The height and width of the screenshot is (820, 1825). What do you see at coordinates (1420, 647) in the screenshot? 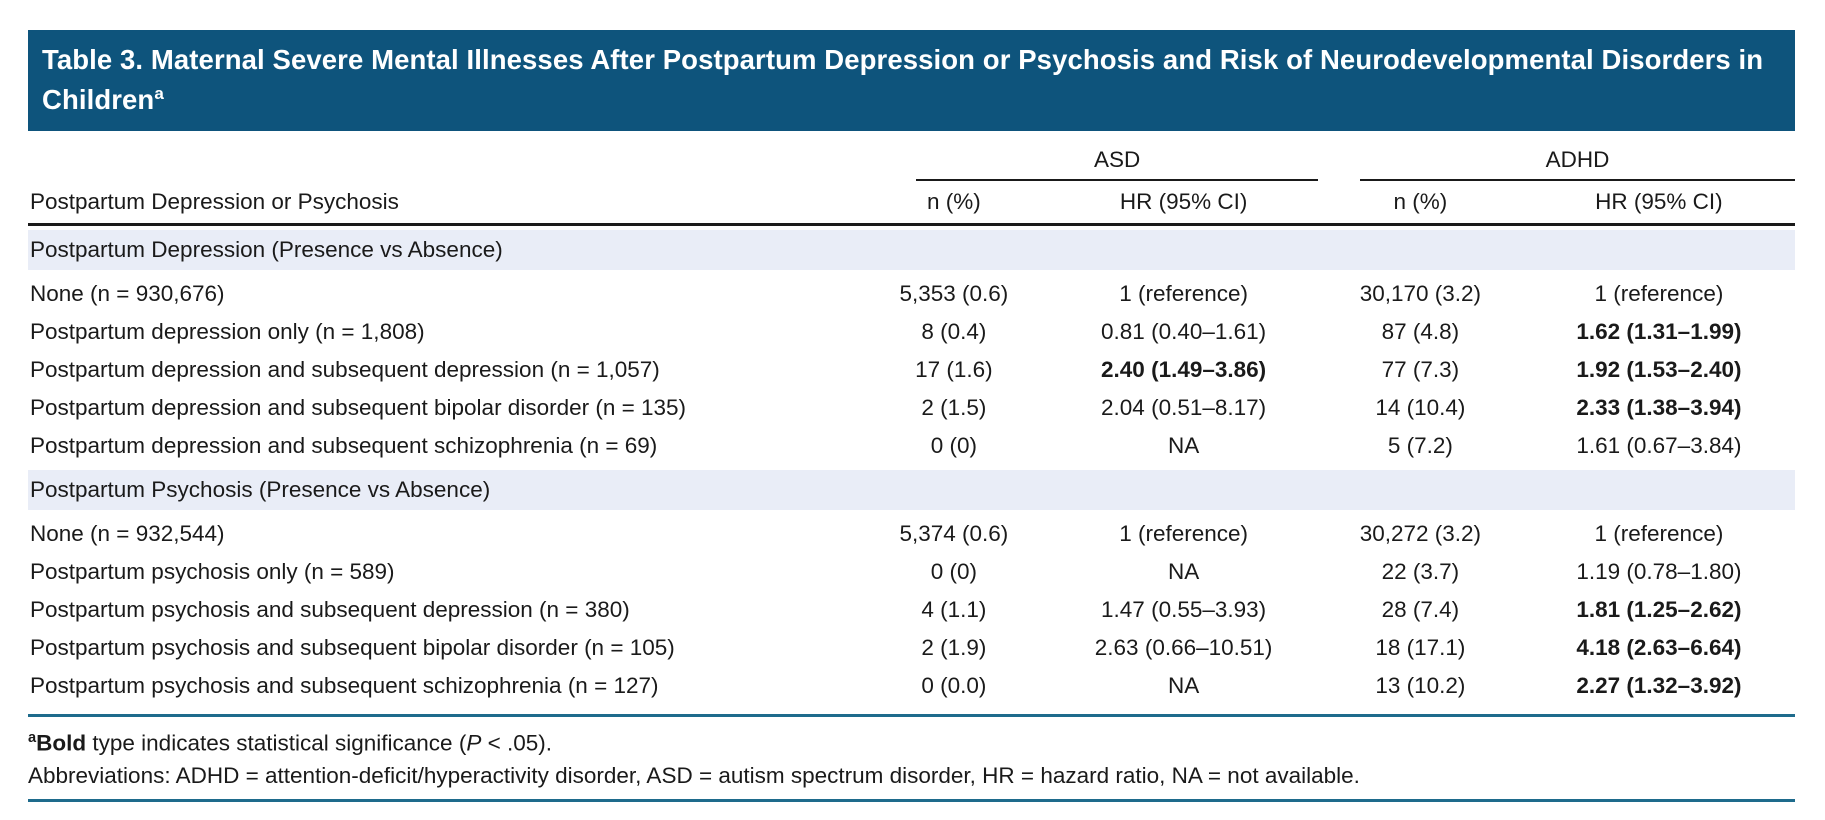
I see `adhd-n-cell: 18 (17.1)` at bounding box center [1420, 647].